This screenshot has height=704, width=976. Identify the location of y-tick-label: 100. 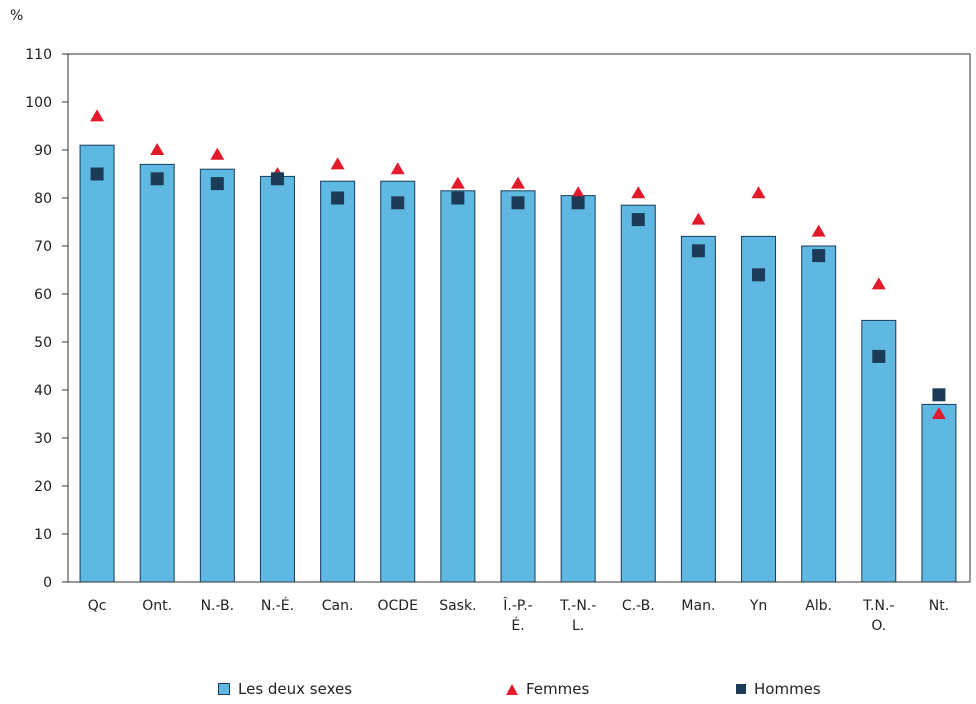
(38, 103).